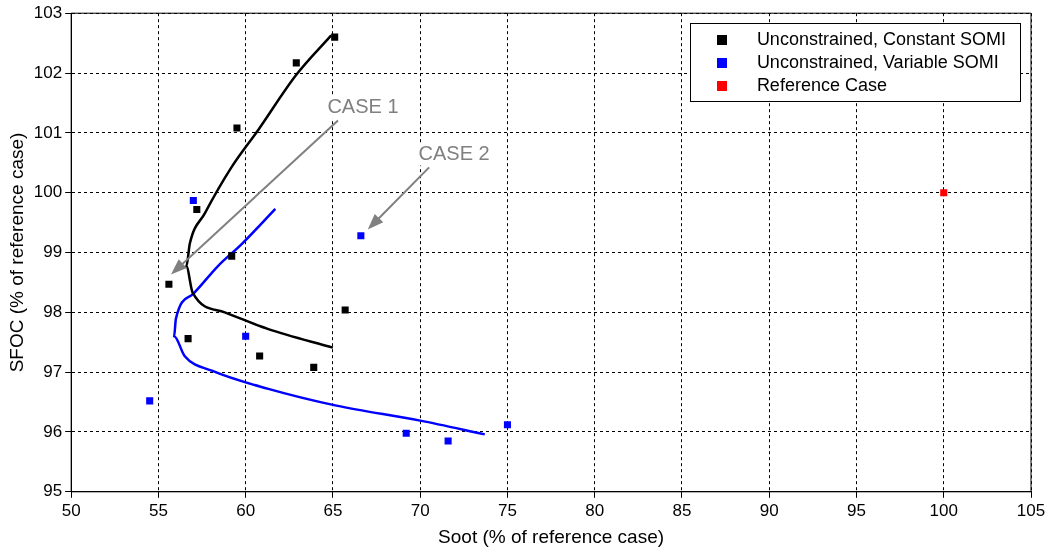  Describe the element at coordinates (329, 321) in the screenshot. I see `line-series` at that location.